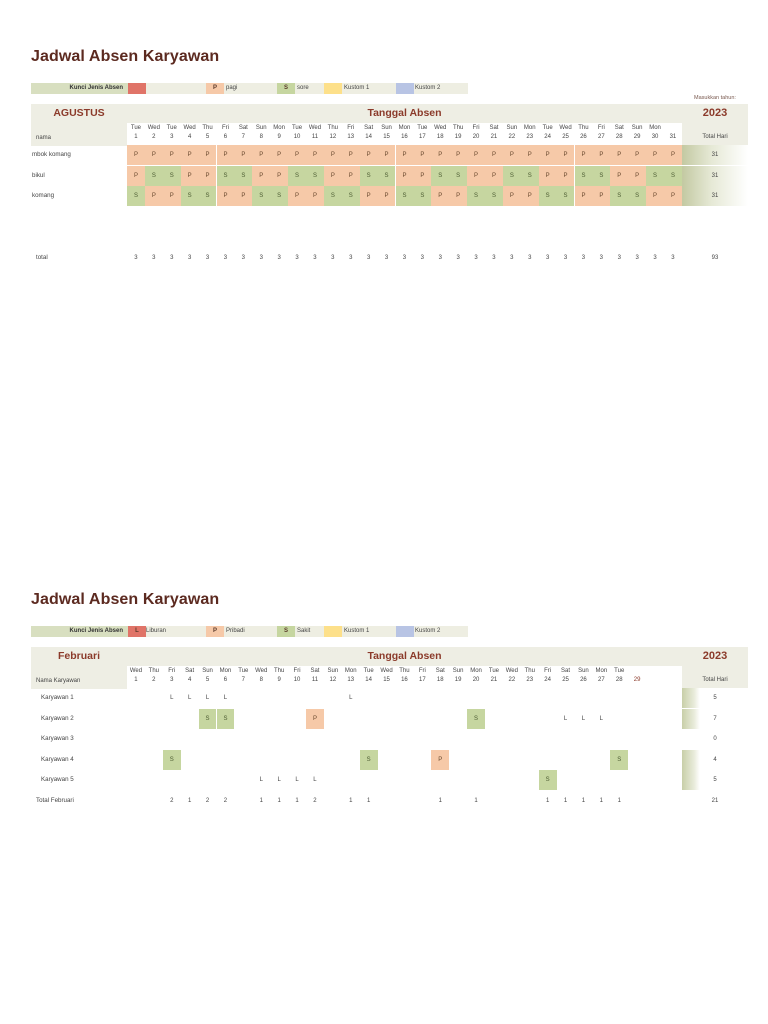 This screenshot has height=1024, width=768. I want to click on employee-name: Karyawan 5, so click(57, 779).